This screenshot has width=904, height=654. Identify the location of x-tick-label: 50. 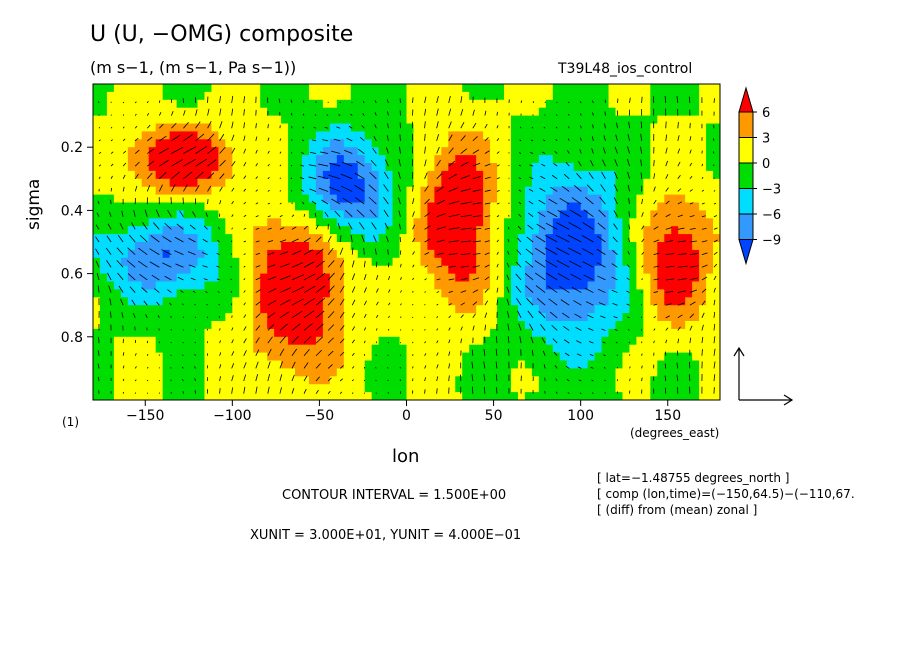
(494, 416).